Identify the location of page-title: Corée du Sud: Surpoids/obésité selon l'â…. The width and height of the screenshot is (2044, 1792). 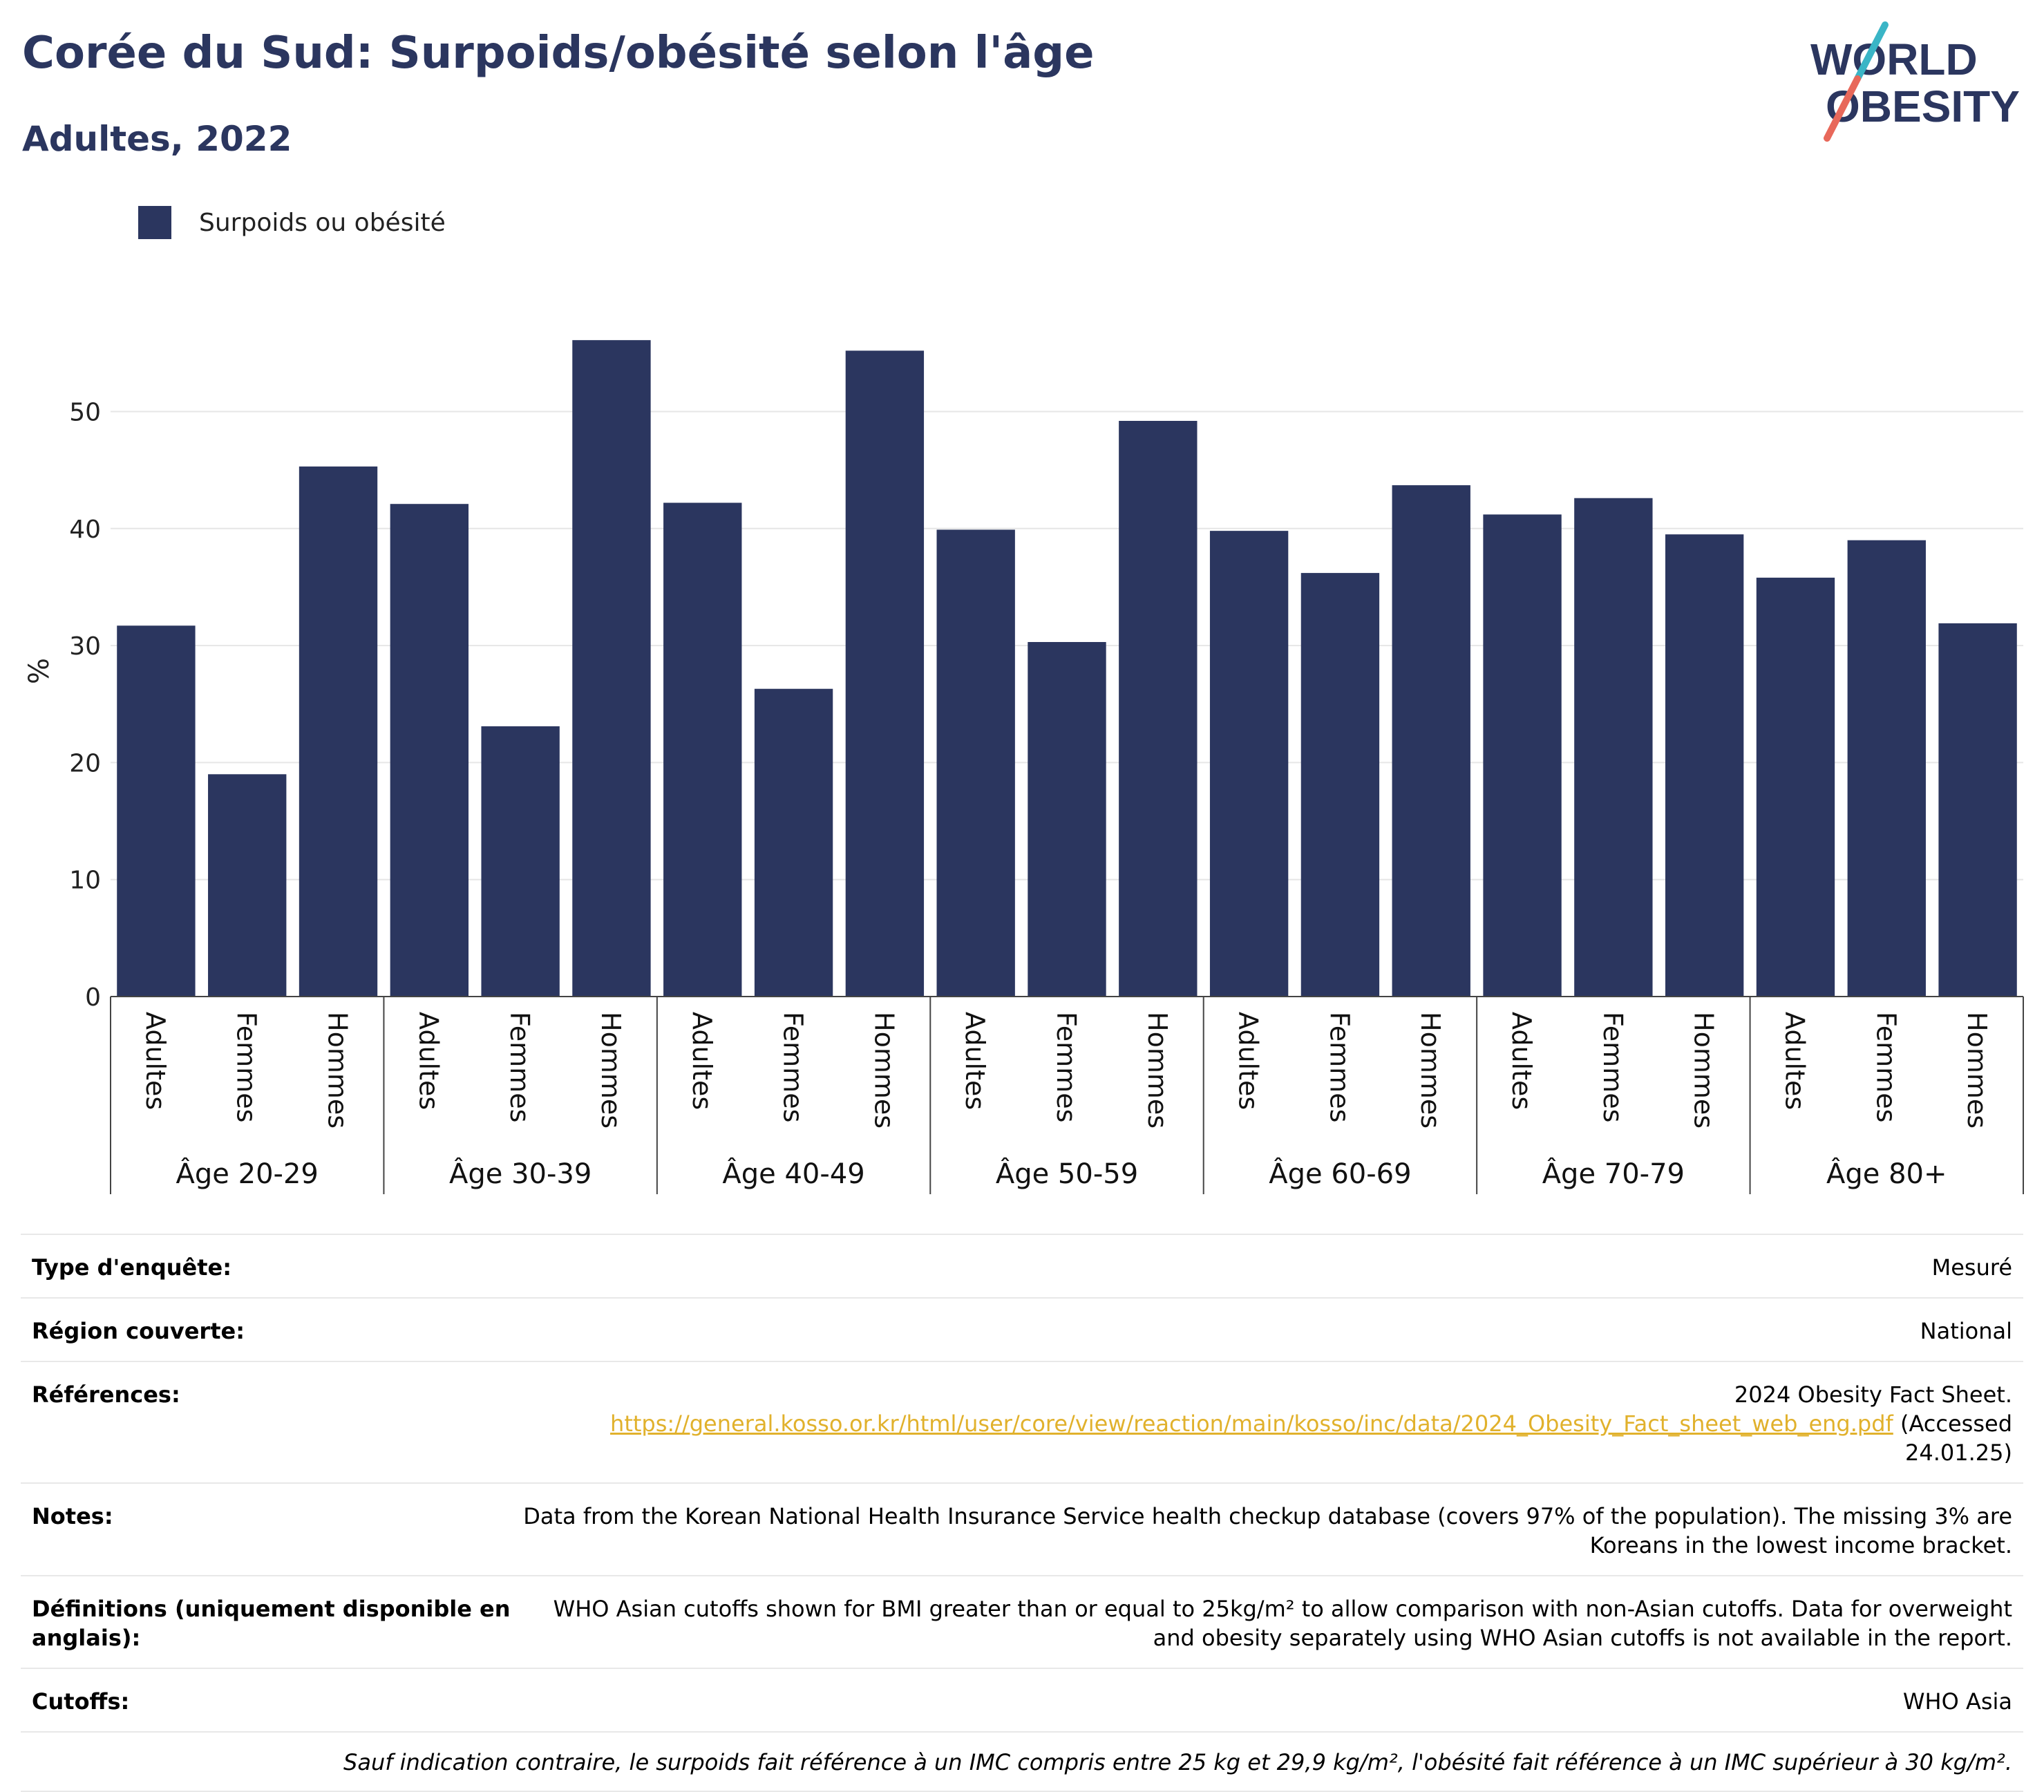
(558, 54).